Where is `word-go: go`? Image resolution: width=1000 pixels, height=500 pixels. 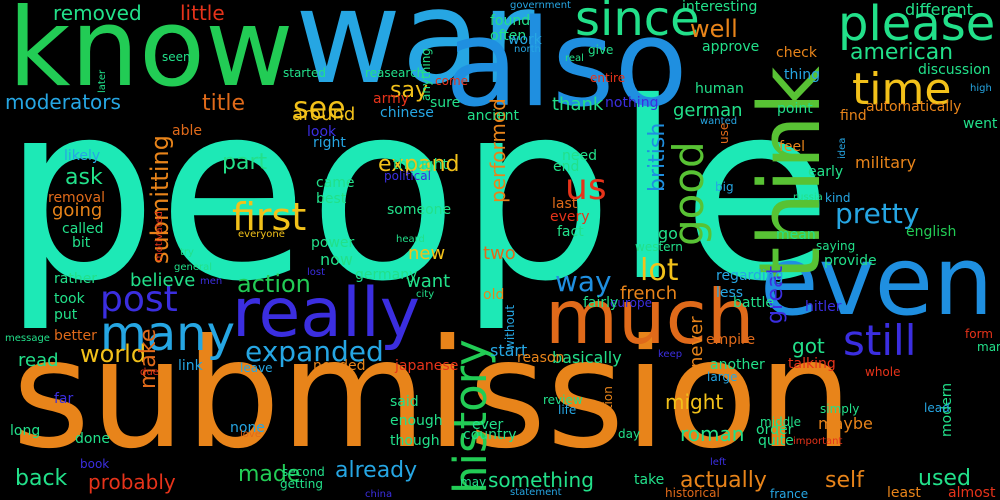
word-go: go is located at coordinates (668, 233).